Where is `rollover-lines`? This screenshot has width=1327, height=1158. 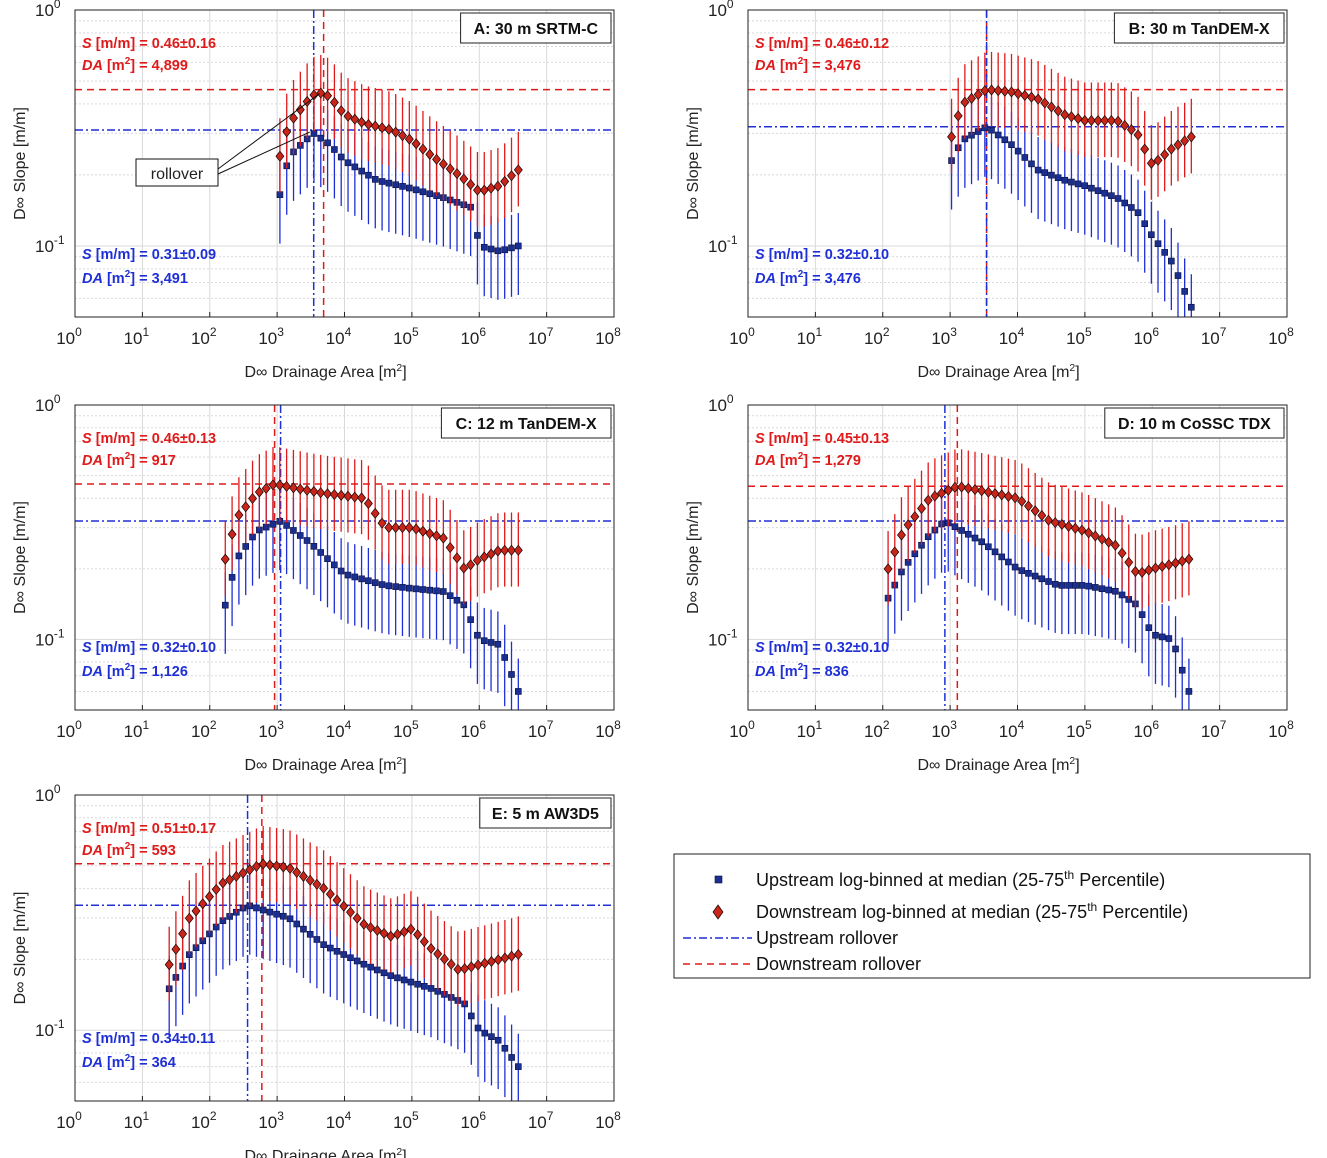
rollover-lines is located at coordinates (344, 948).